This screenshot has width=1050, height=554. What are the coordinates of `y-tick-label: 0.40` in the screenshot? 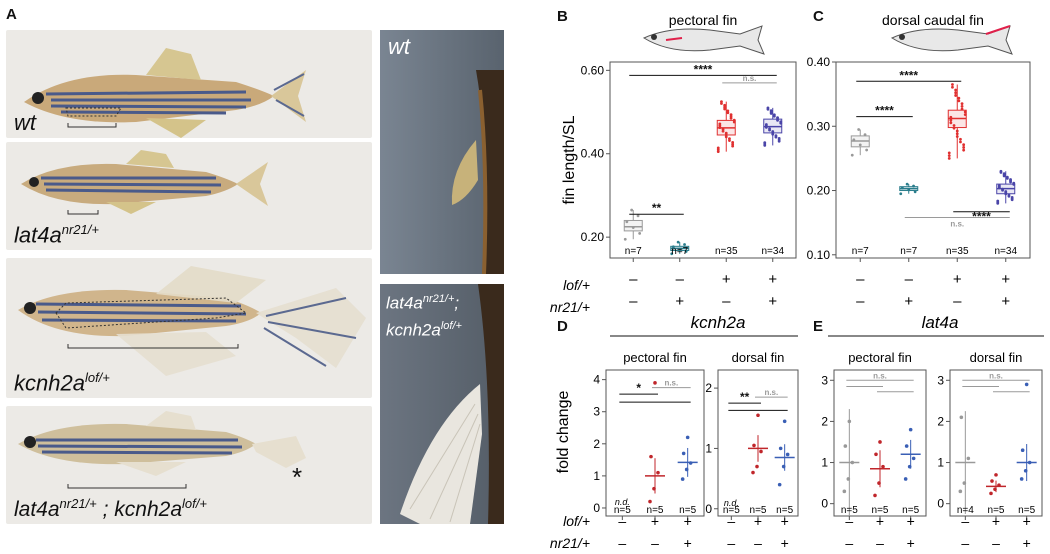 It's located at (593, 154).